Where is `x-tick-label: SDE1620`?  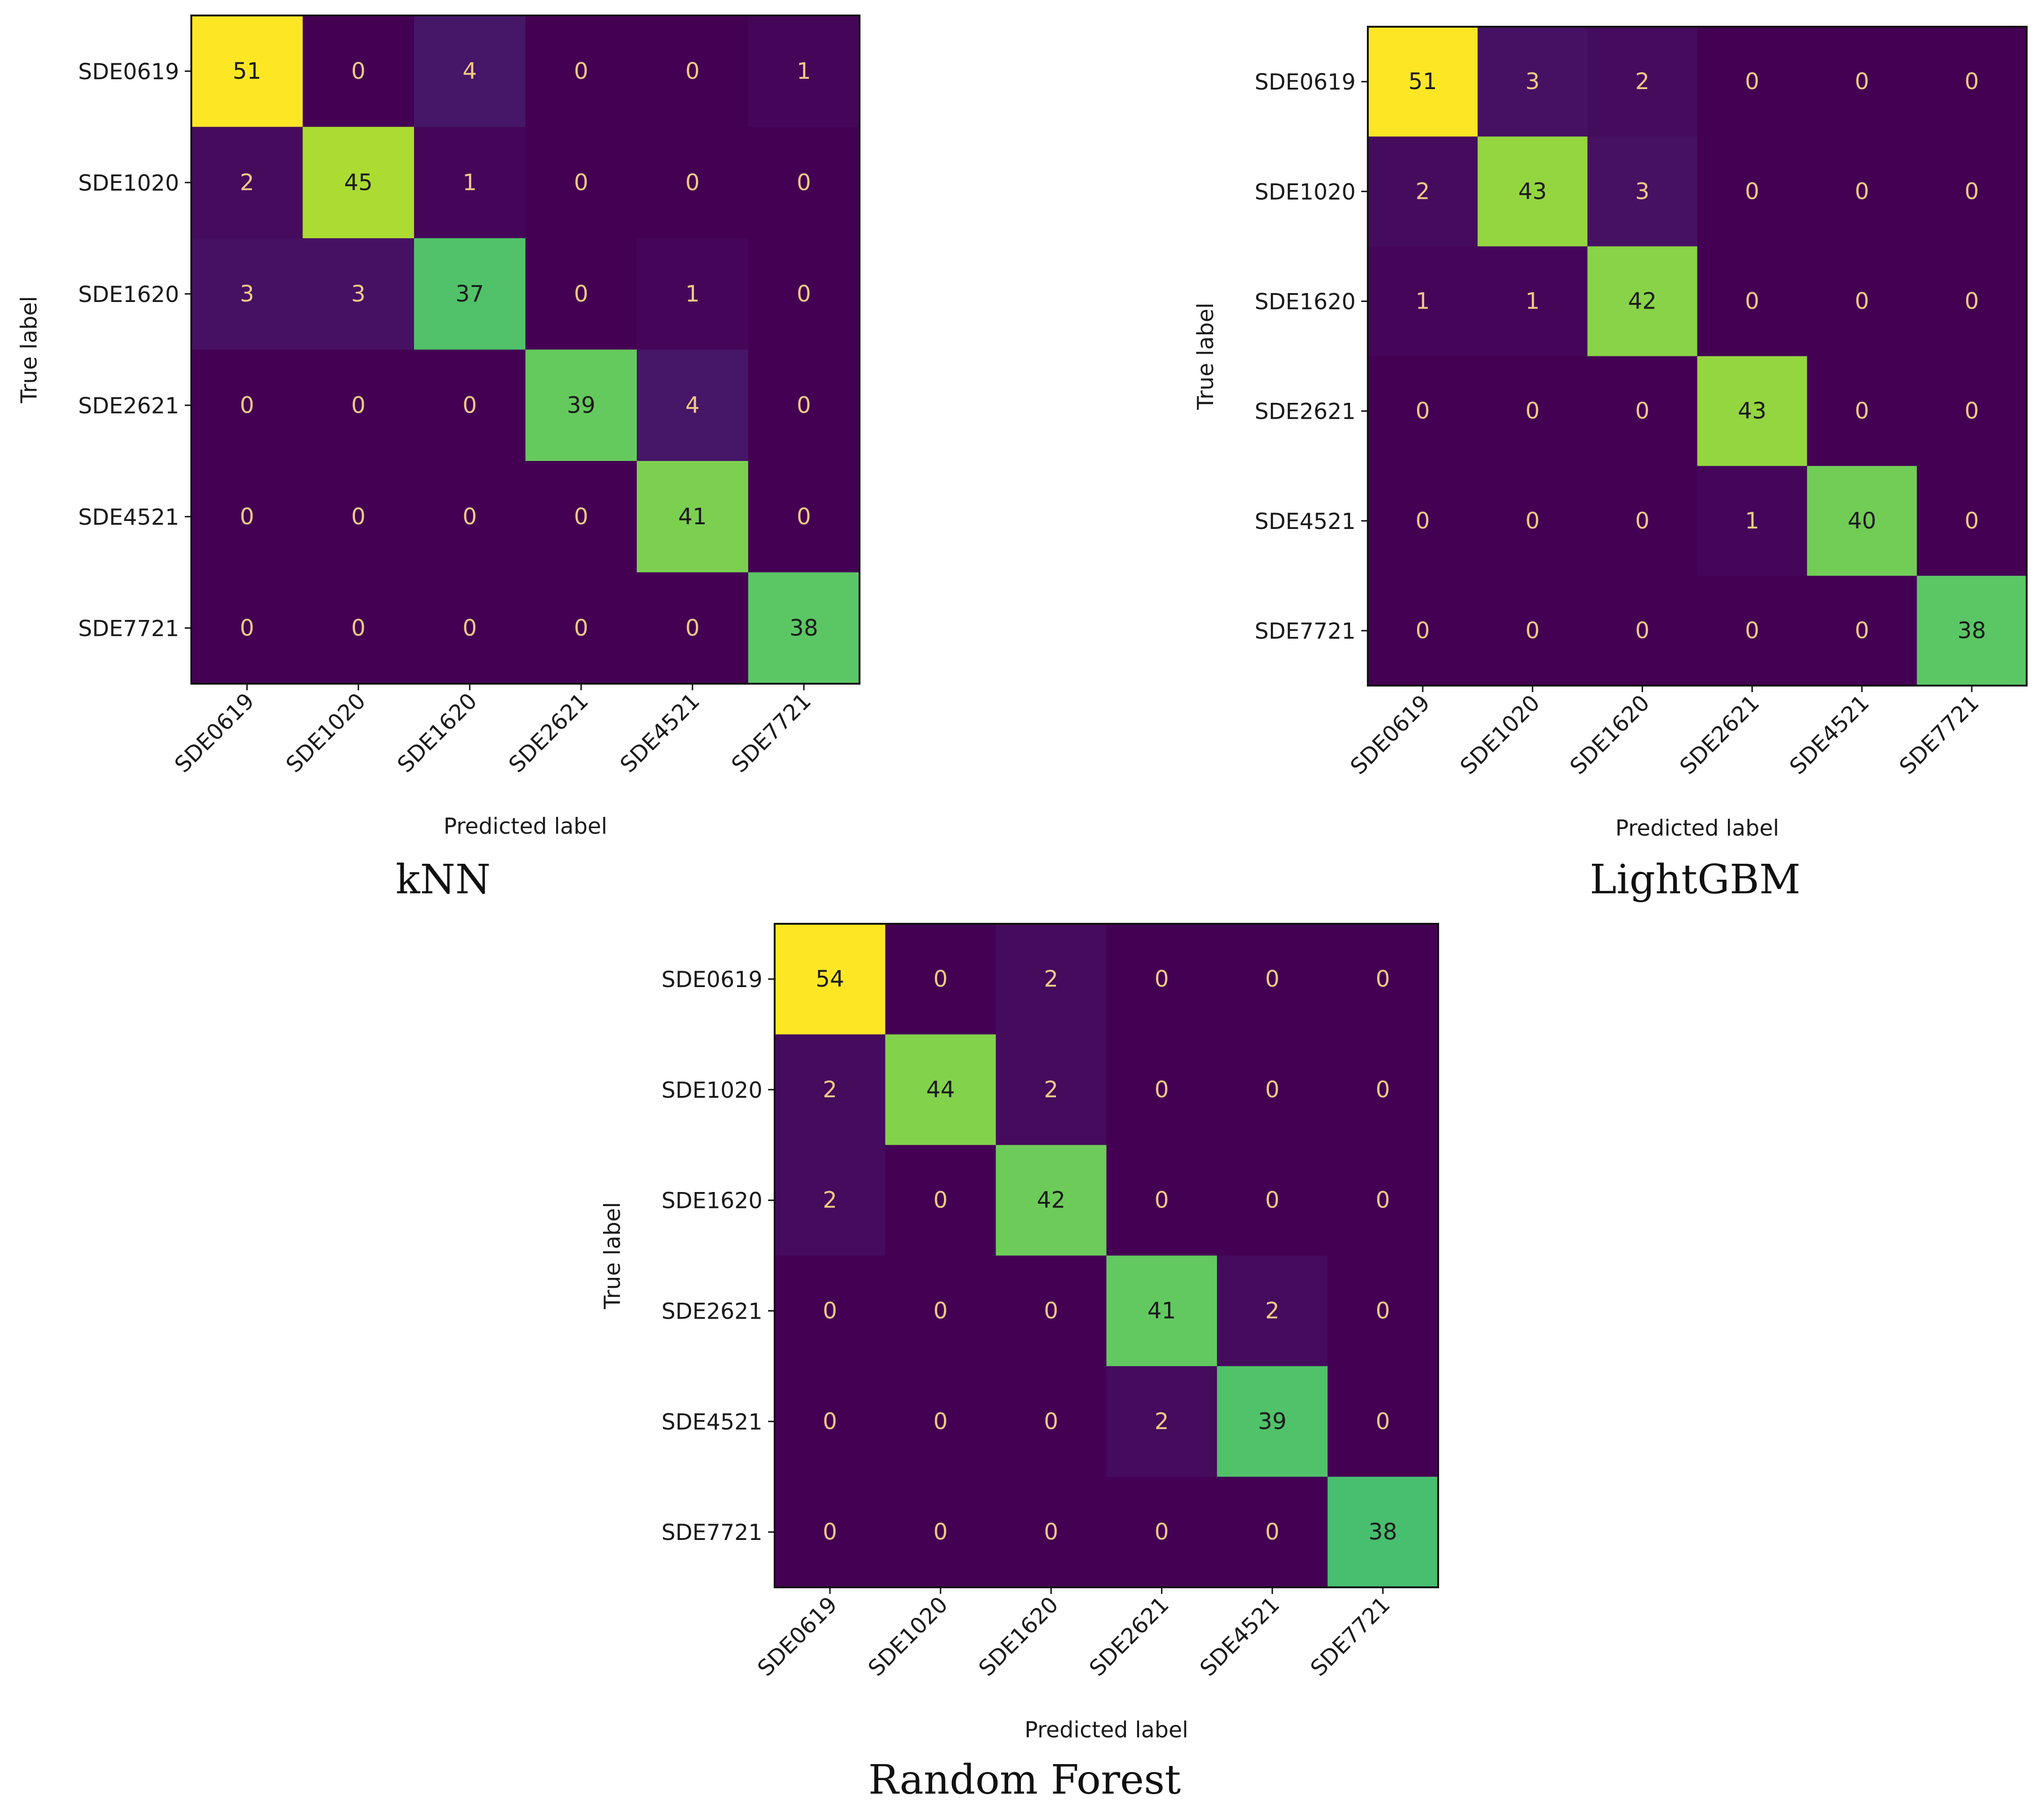
x-tick-label: SDE1620 is located at coordinates (437, 733).